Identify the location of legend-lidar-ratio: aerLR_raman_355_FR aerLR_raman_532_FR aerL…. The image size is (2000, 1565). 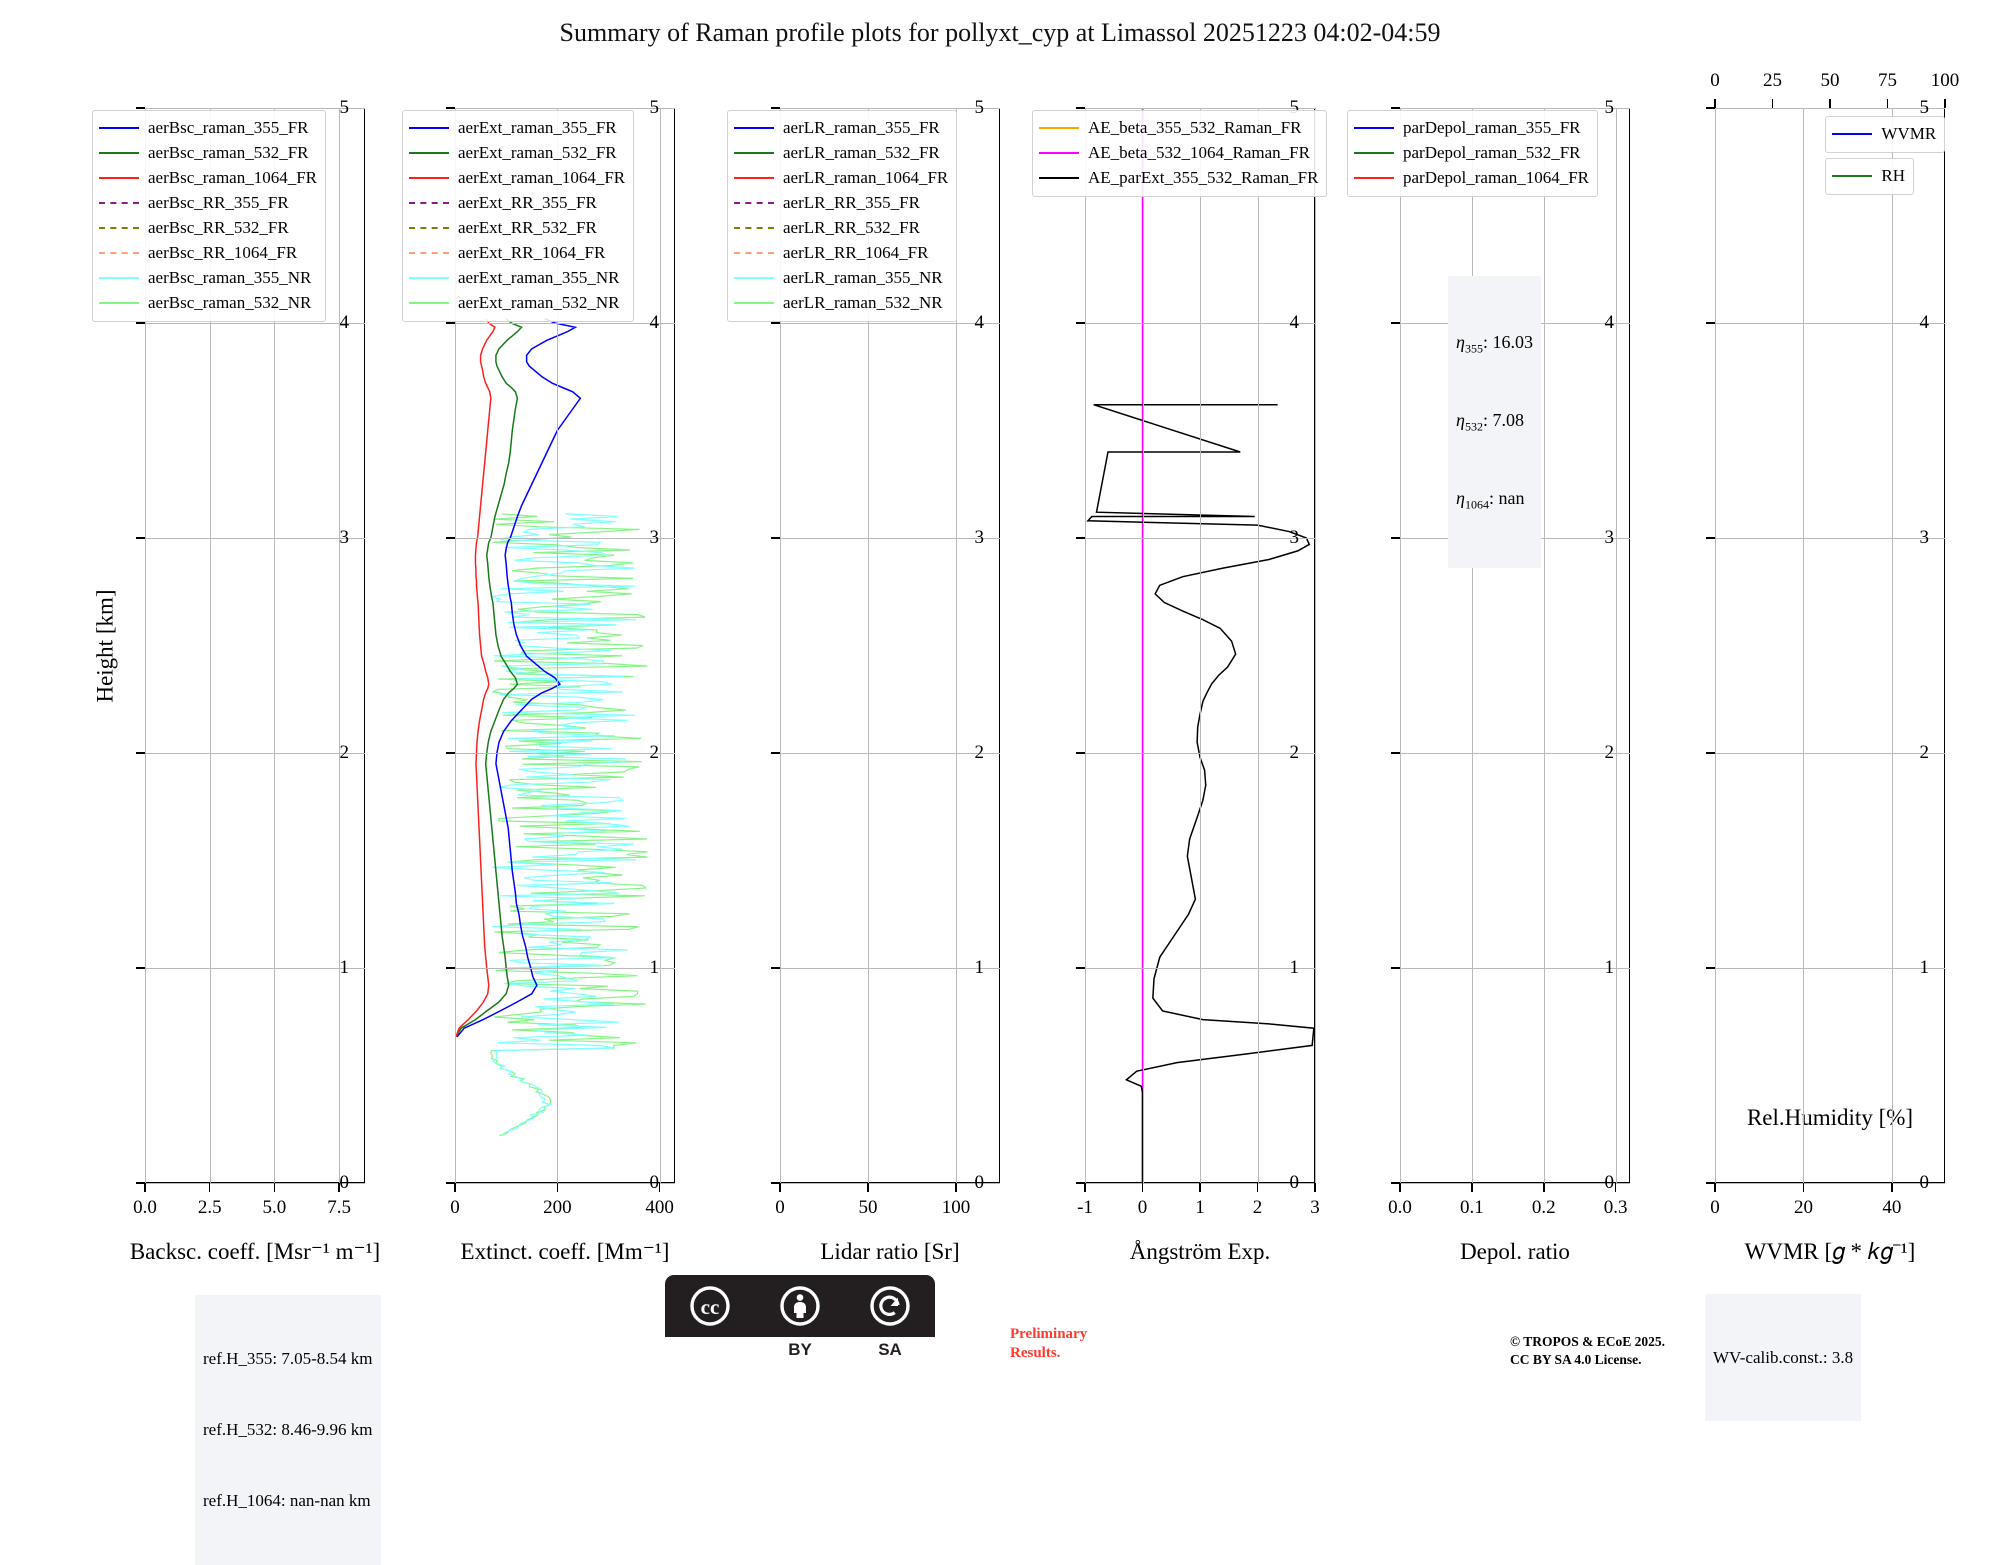
(842, 216).